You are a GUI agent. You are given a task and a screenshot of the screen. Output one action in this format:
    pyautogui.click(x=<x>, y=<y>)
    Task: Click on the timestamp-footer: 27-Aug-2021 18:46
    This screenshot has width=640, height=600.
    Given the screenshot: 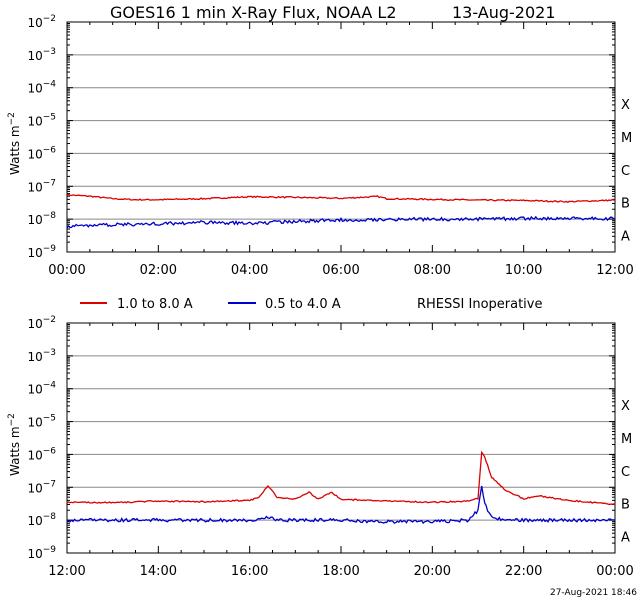 What is the action you would take?
    pyautogui.click(x=593, y=593)
    